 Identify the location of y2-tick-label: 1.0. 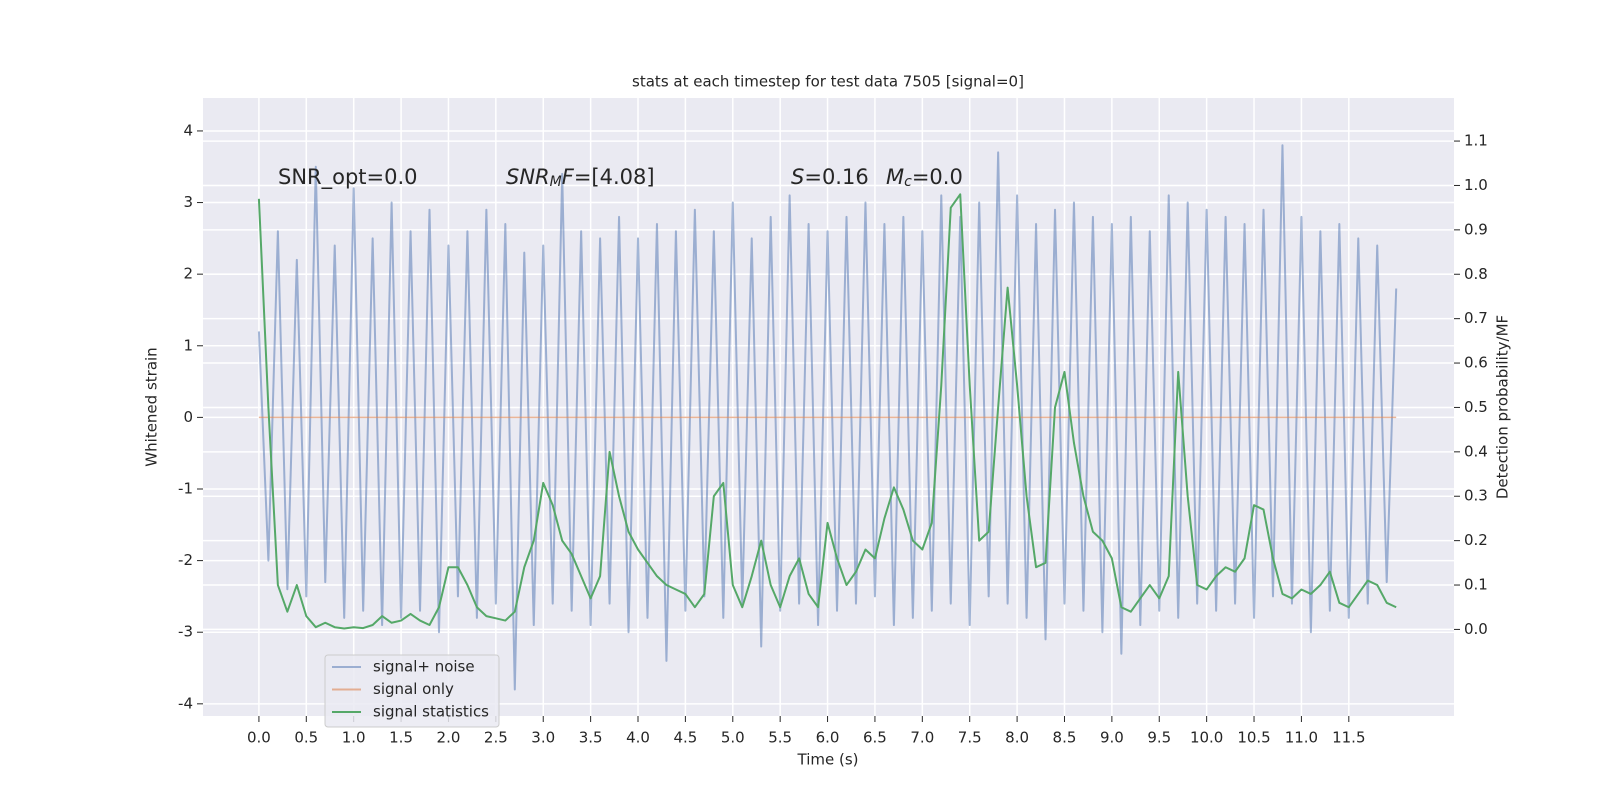
(1476, 185).